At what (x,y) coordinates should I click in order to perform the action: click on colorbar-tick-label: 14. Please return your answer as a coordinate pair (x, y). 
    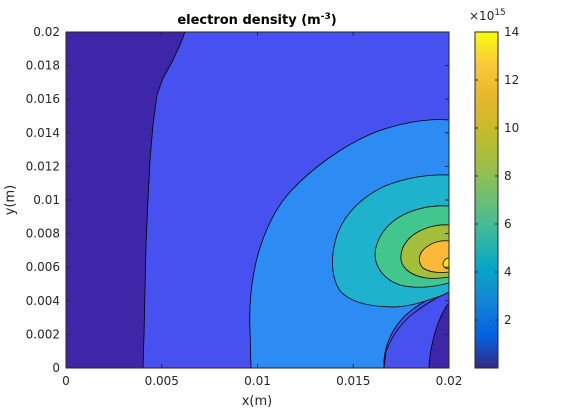
    Looking at the image, I should click on (511, 32).